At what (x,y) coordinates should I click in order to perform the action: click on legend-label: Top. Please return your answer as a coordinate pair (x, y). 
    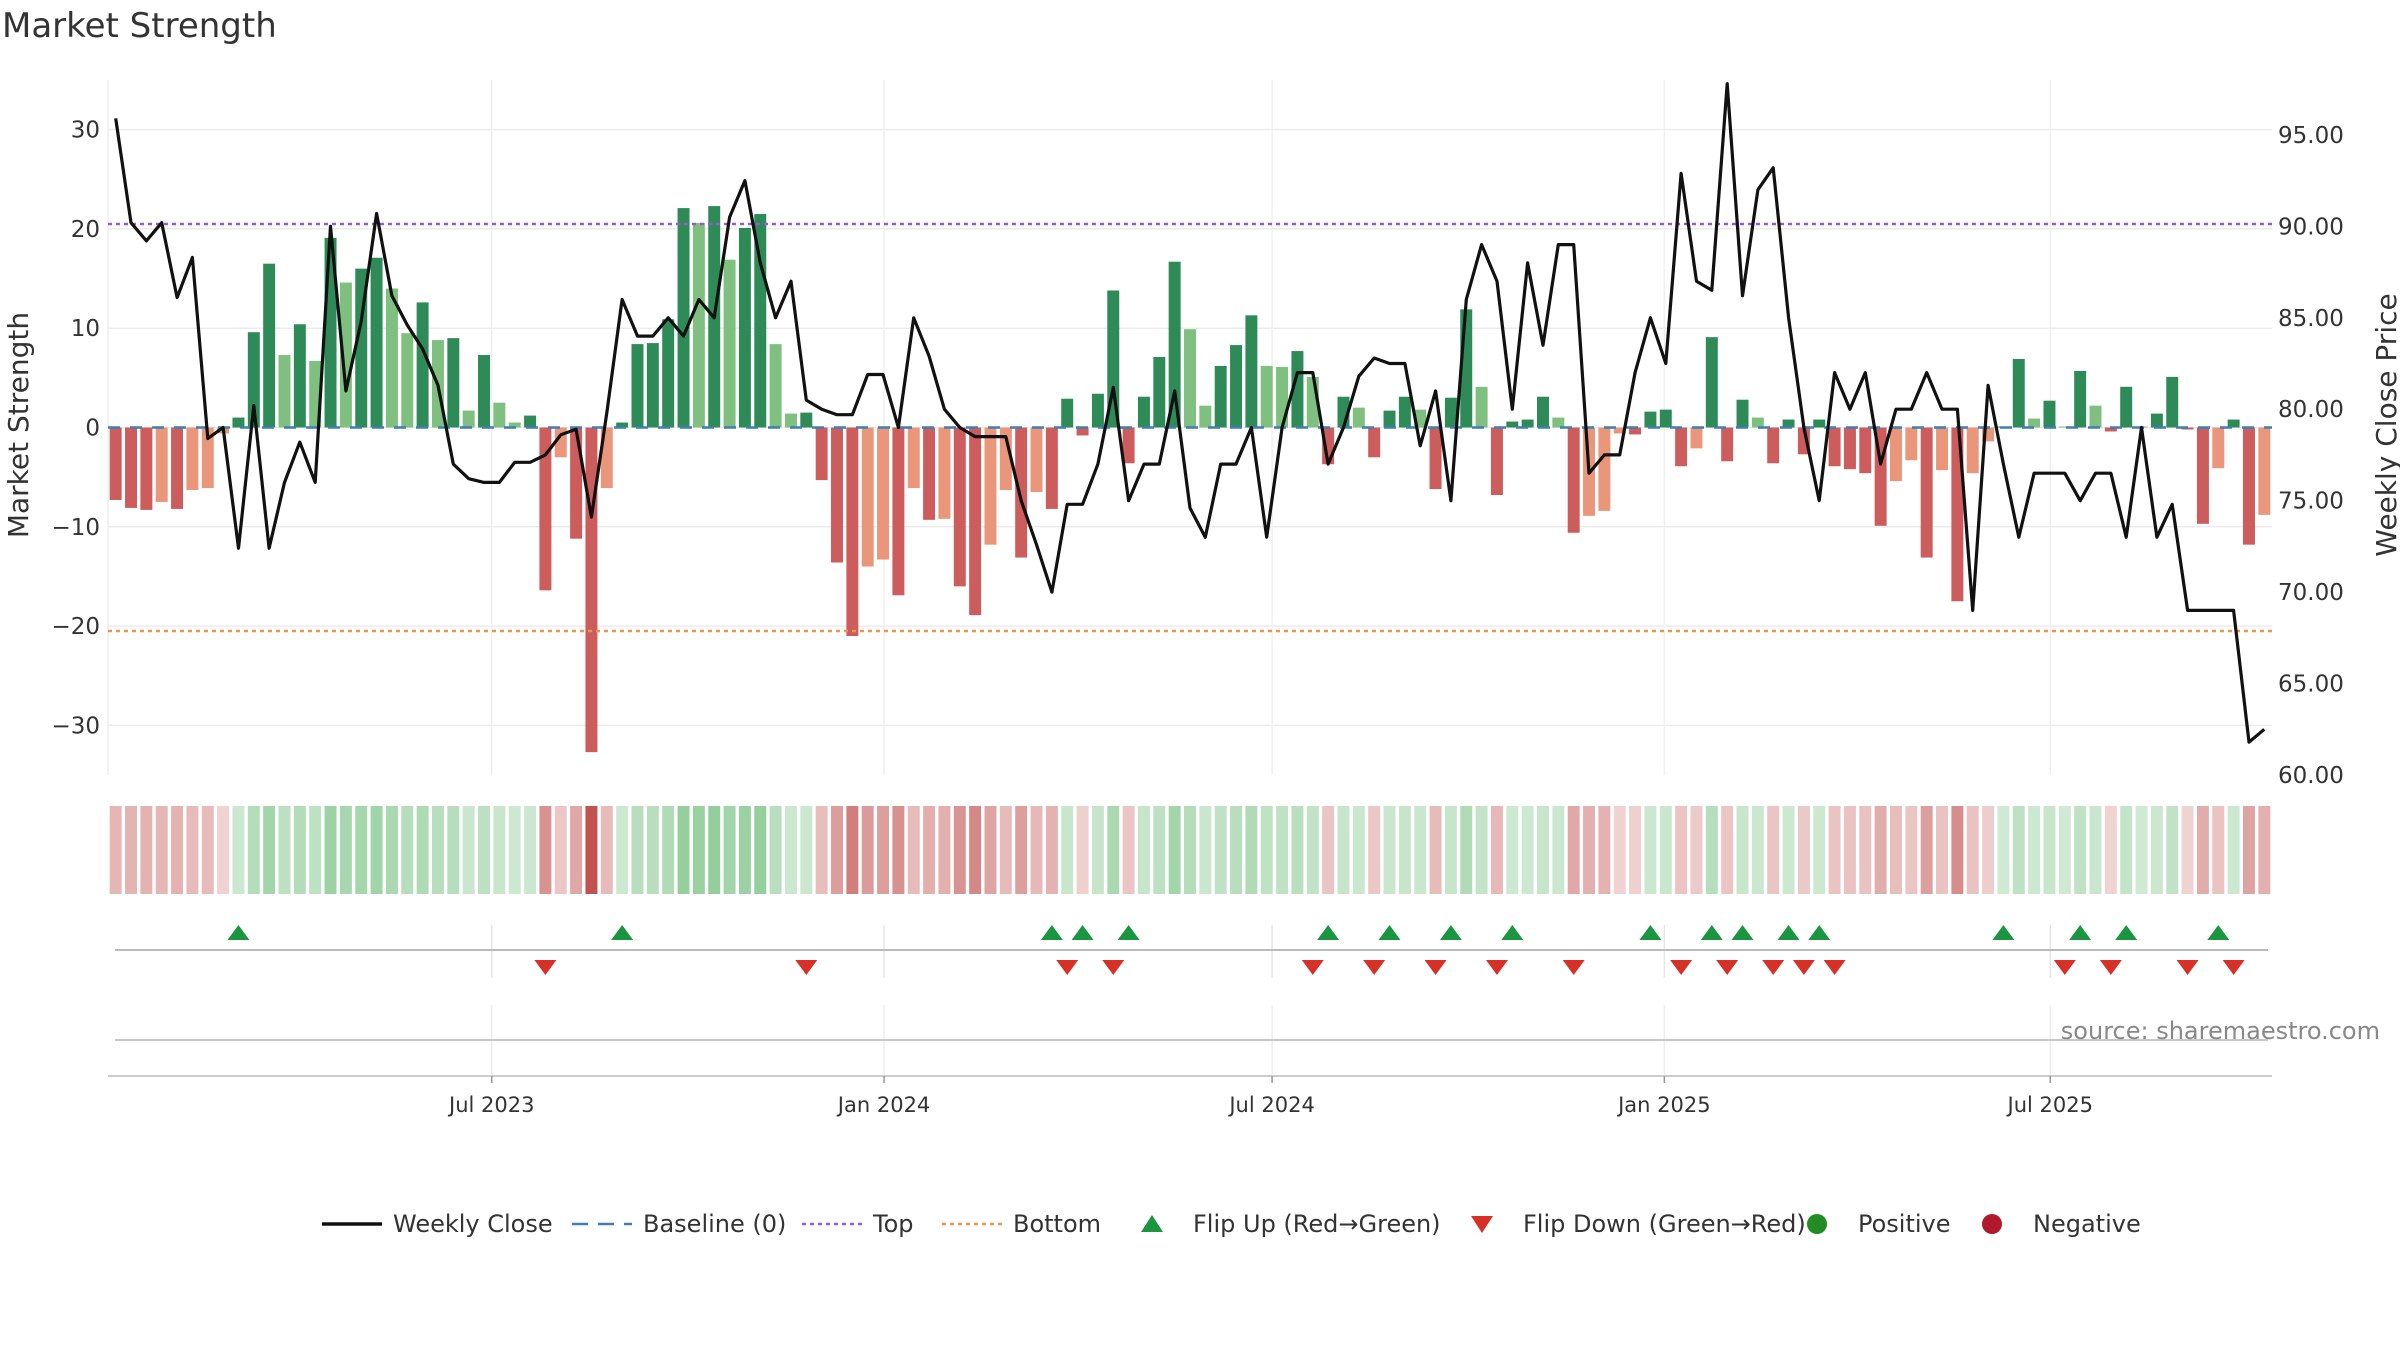
    Looking at the image, I should click on (893, 1224).